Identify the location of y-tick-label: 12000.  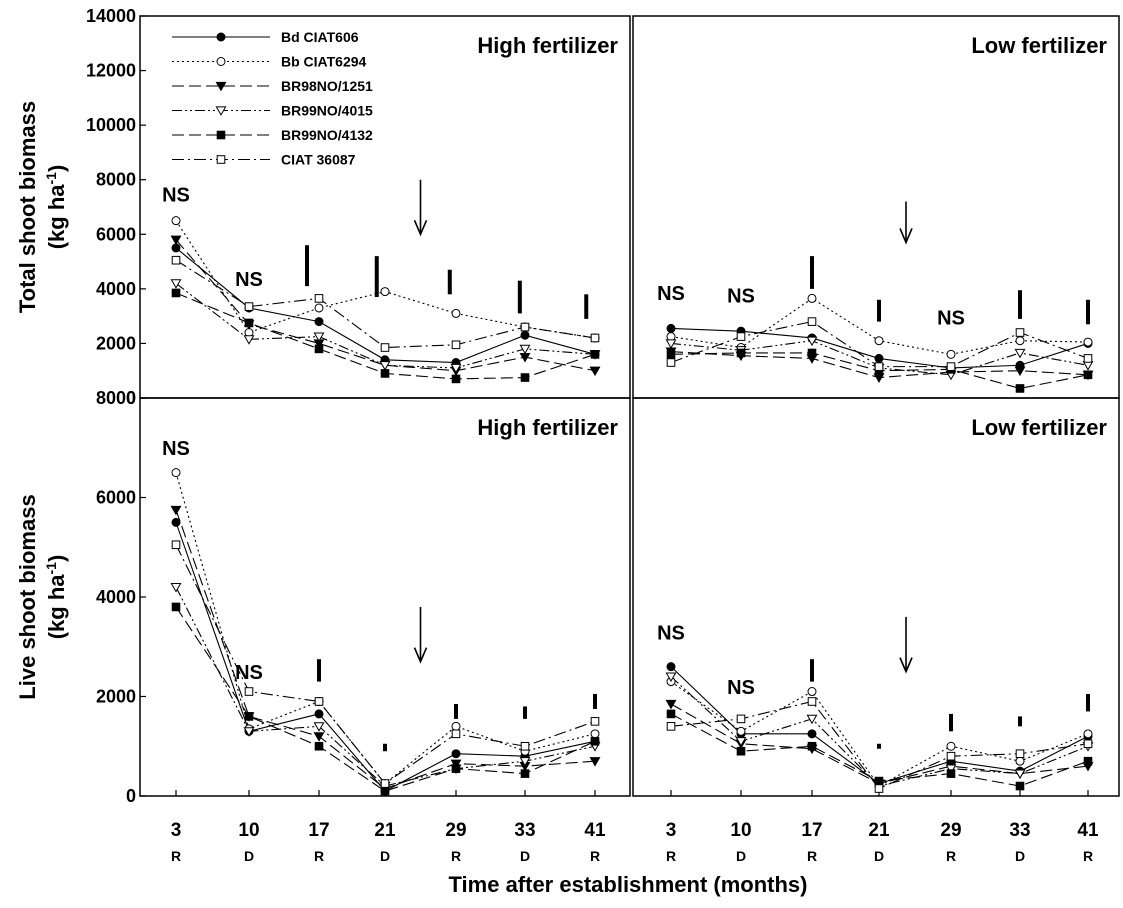
(111, 71).